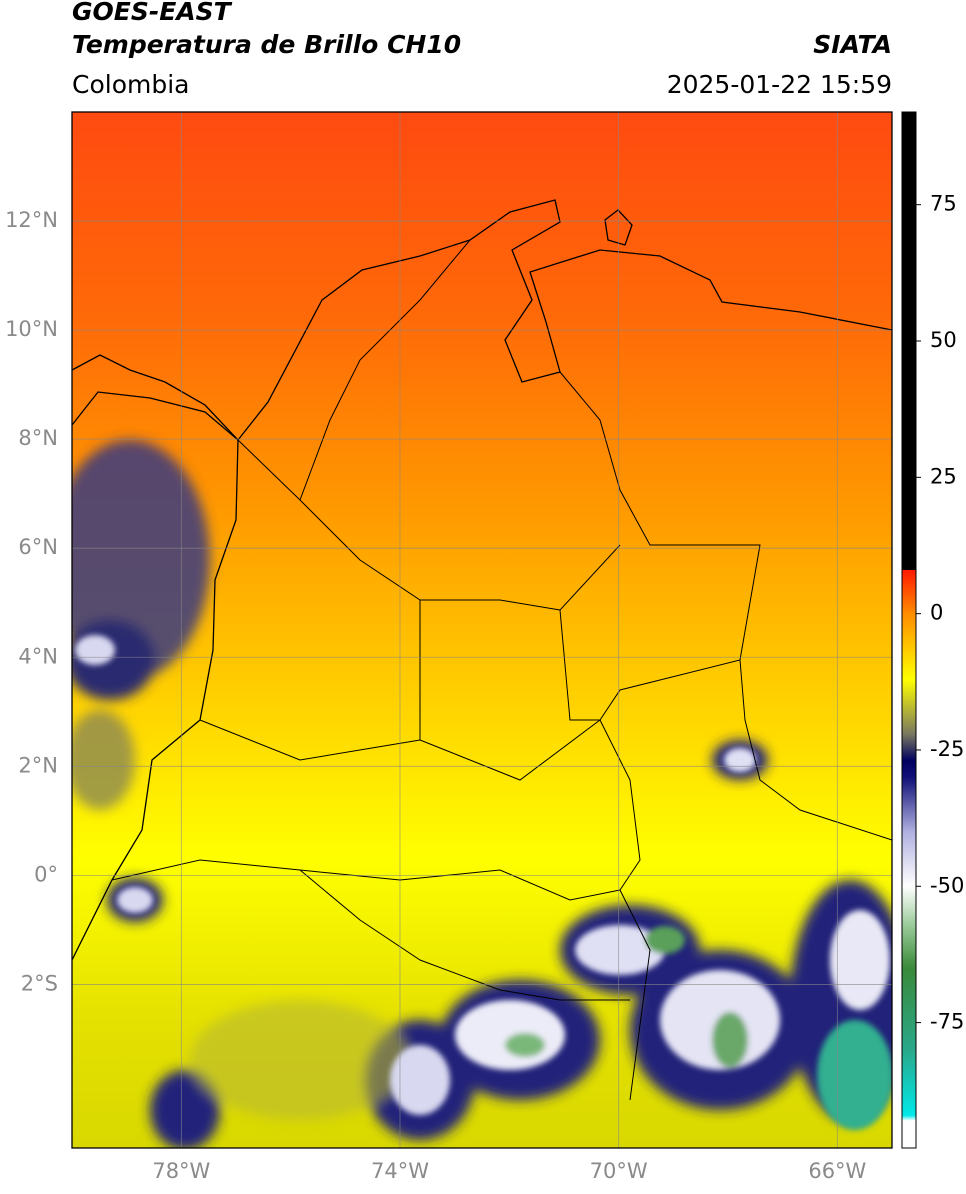 This screenshot has width=966, height=1194. Describe the element at coordinates (38, 765) in the screenshot. I see `lat-tick-label: 2°N` at that location.